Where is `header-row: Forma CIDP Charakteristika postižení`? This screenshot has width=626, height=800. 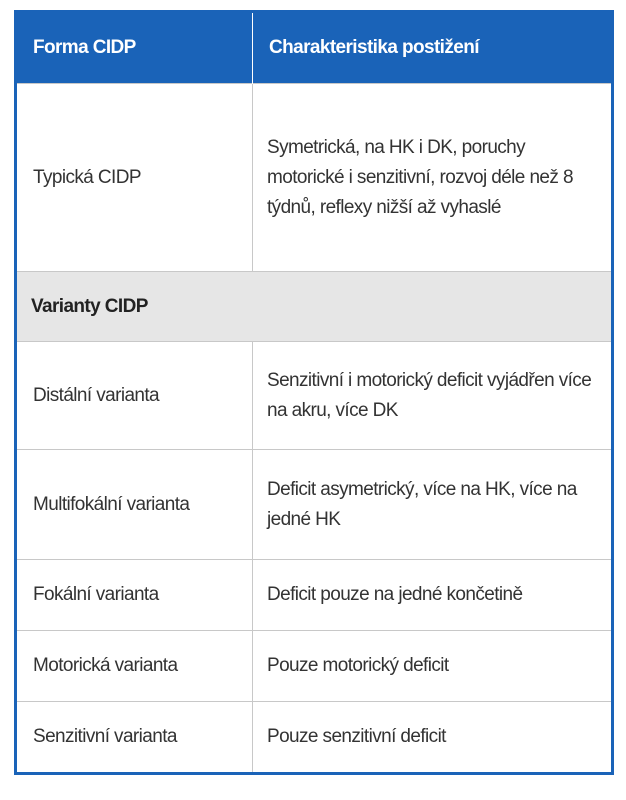 header-row: Forma CIDP Charakteristika postižení is located at coordinates (314, 48).